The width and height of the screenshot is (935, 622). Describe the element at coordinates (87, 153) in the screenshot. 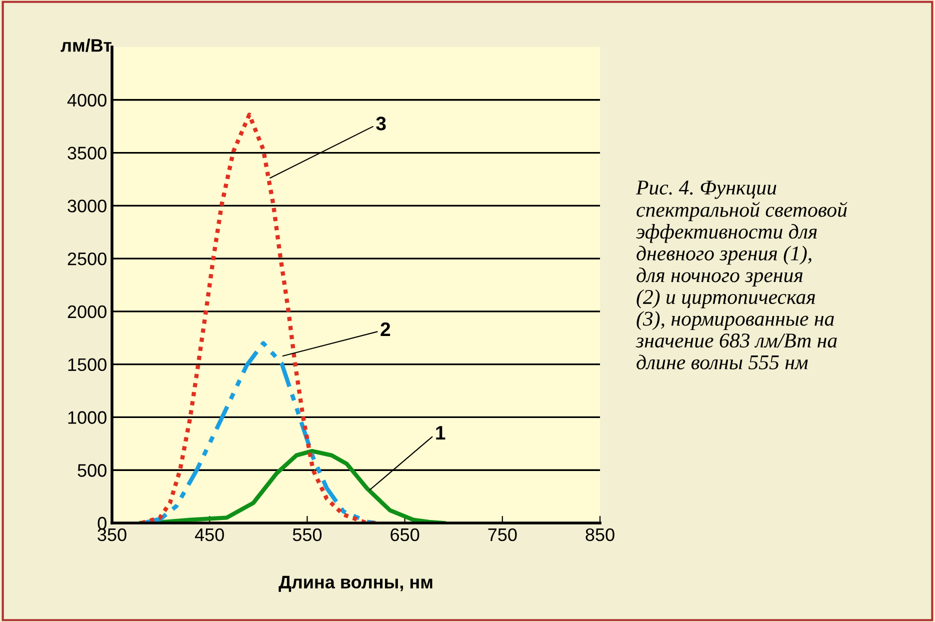

I see `y-tick-label: 3500` at that location.